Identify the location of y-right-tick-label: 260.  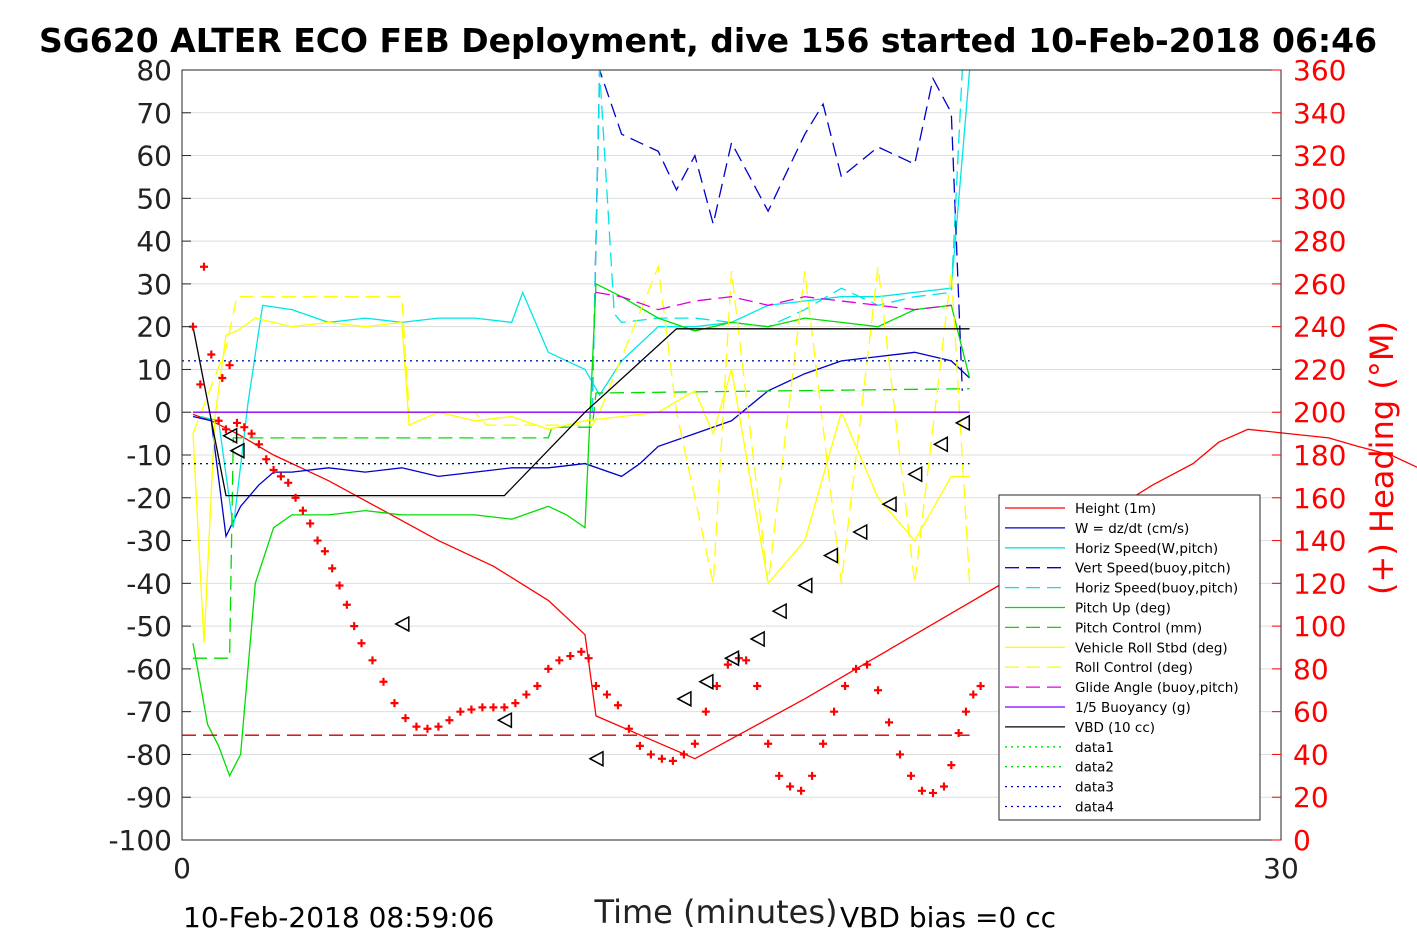
(1319, 284).